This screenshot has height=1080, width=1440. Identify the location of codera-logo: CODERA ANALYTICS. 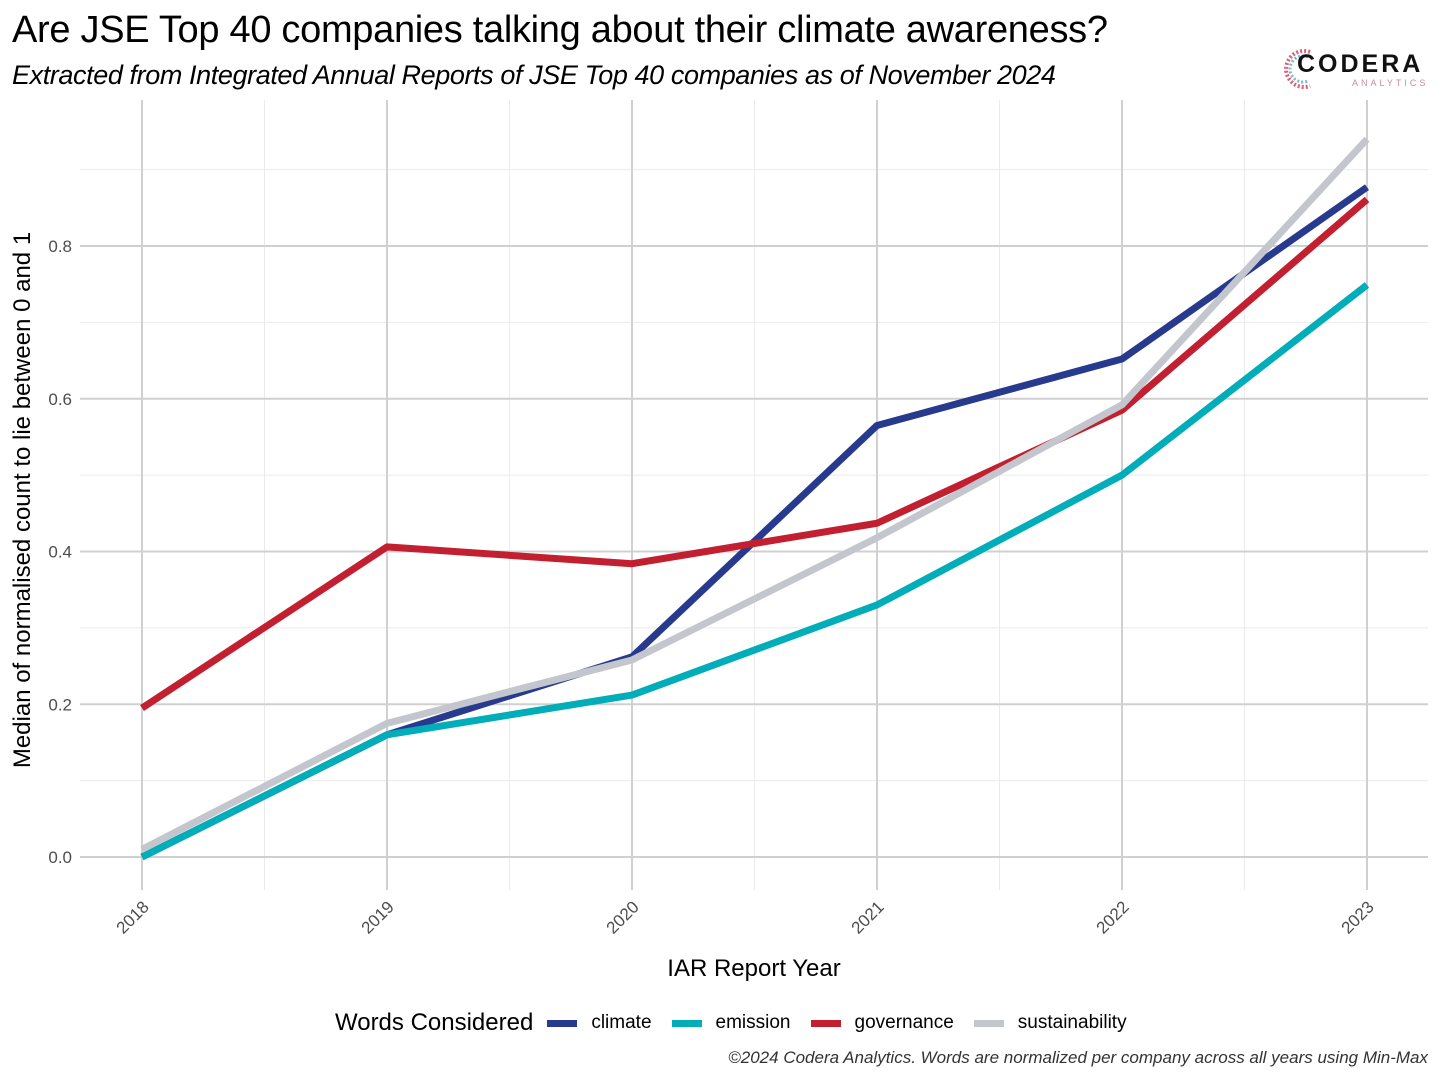
(1357, 69).